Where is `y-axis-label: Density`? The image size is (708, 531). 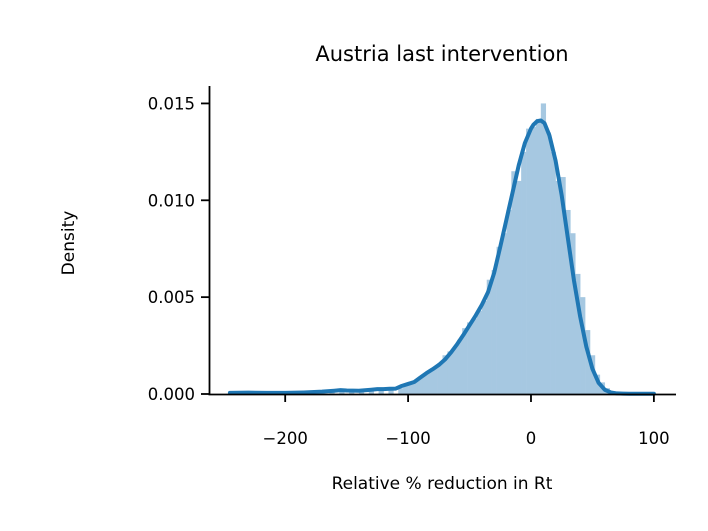
y-axis-label: Density is located at coordinates (69, 243).